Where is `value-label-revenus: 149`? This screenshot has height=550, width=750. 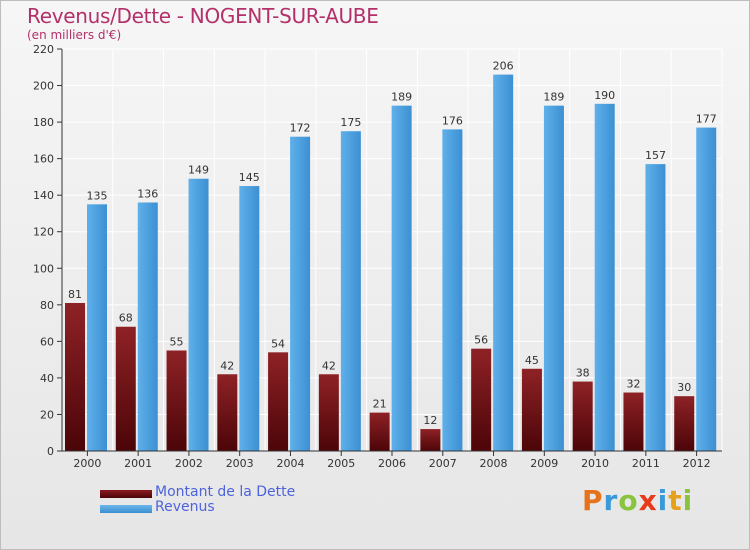
value-label-revenus: 149 is located at coordinates (198, 170).